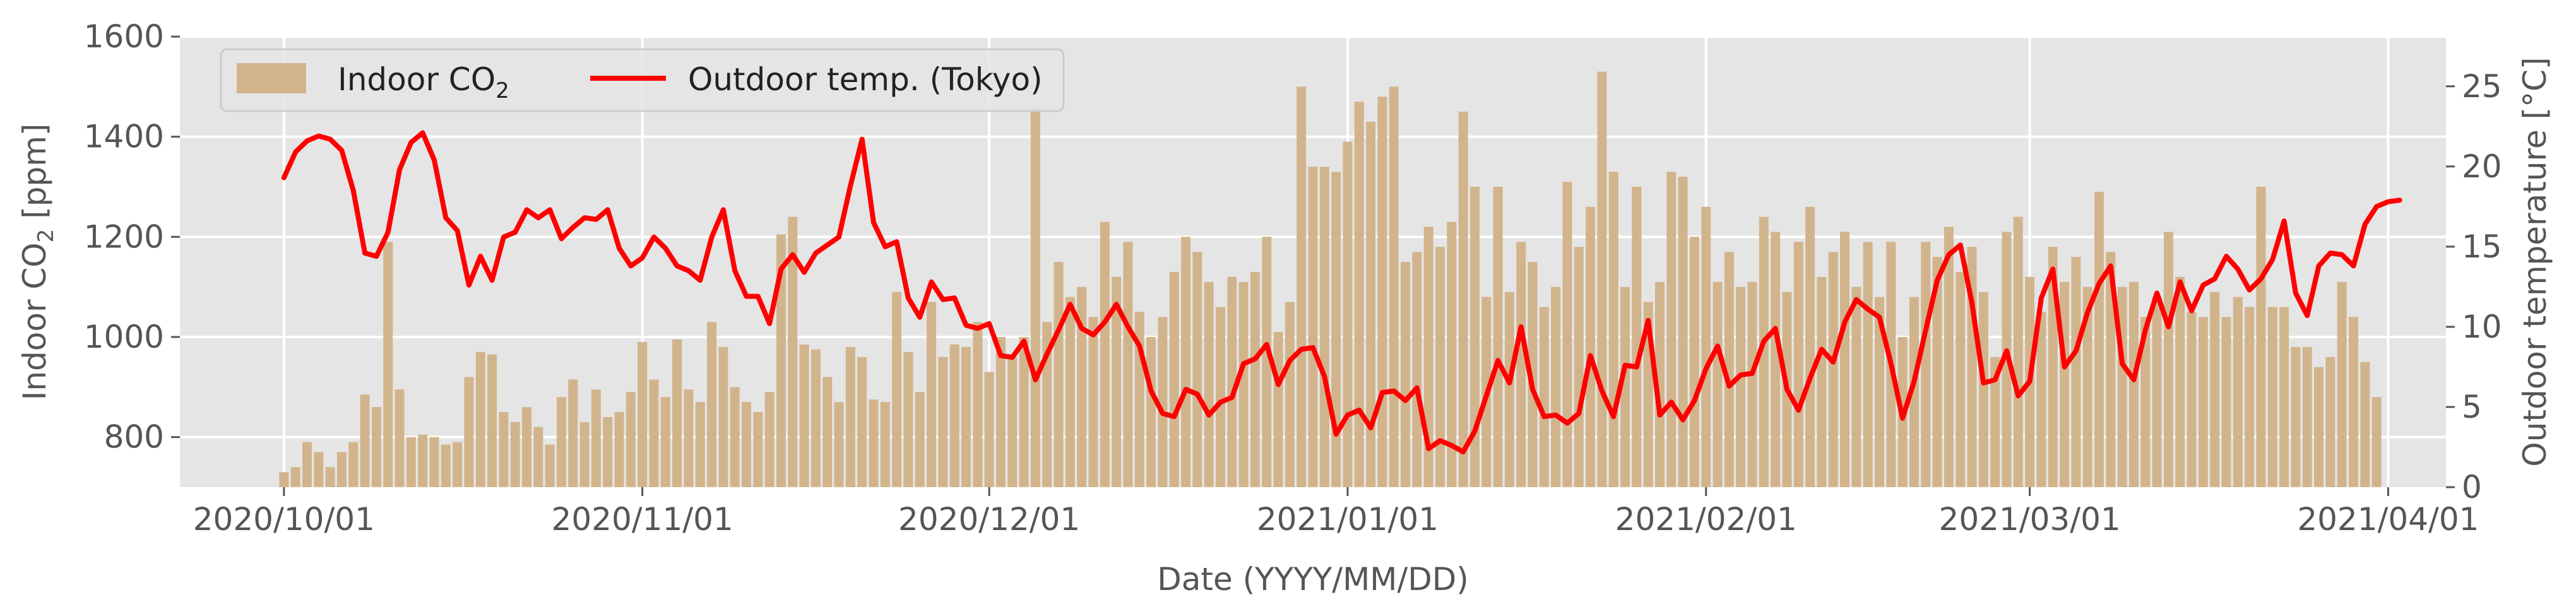  I want to click on left-axis-ticks: 800 1000 1200 1400 1600, so click(132, 237).